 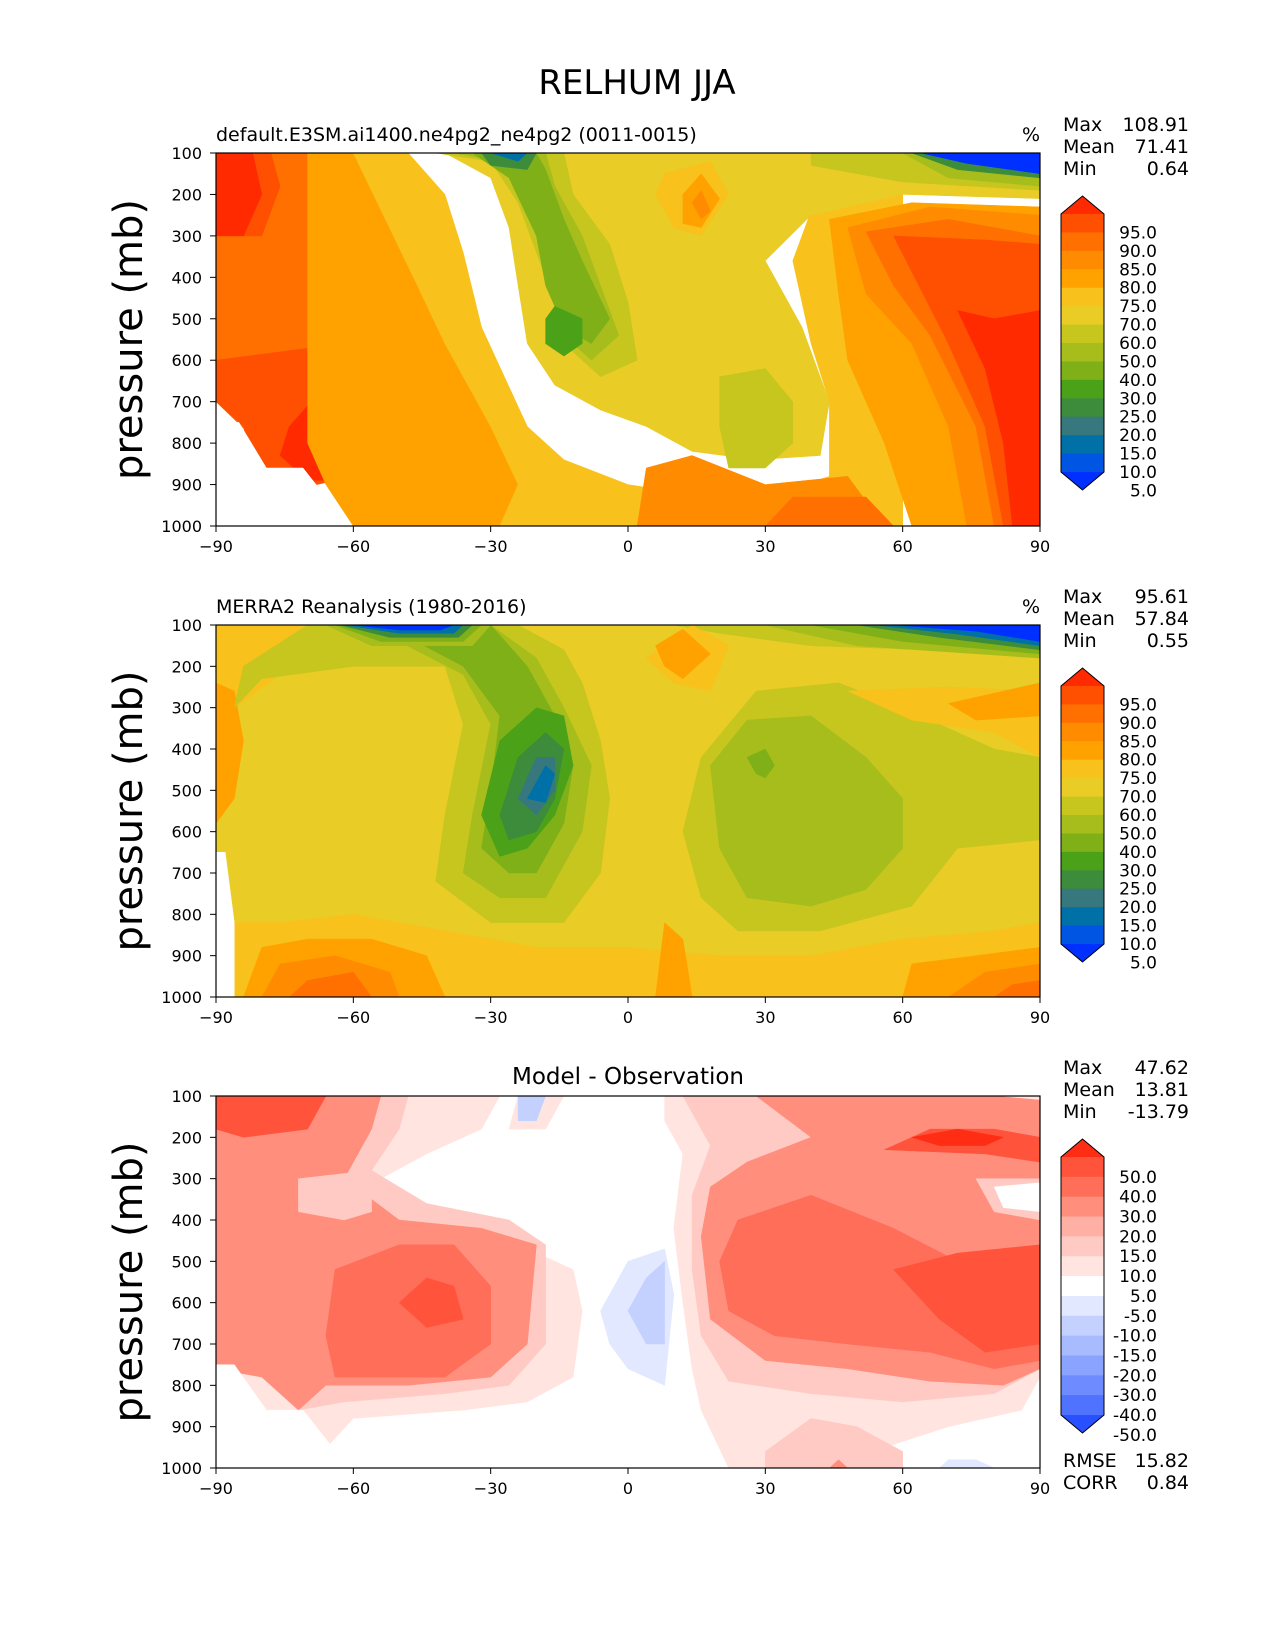 What do you see at coordinates (1082, 1424) in the screenshot?
I see `colorbar-extend-min` at bounding box center [1082, 1424].